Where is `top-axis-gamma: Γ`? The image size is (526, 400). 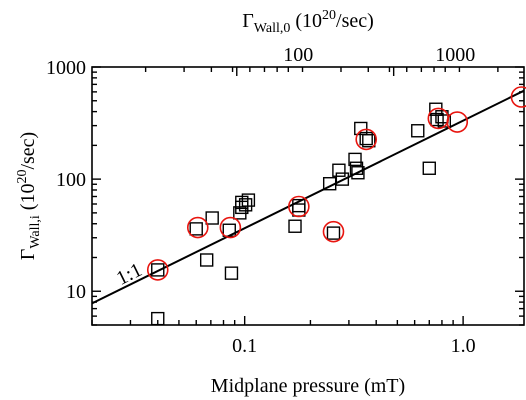 top-axis-gamma: Γ is located at coordinates (248, 21).